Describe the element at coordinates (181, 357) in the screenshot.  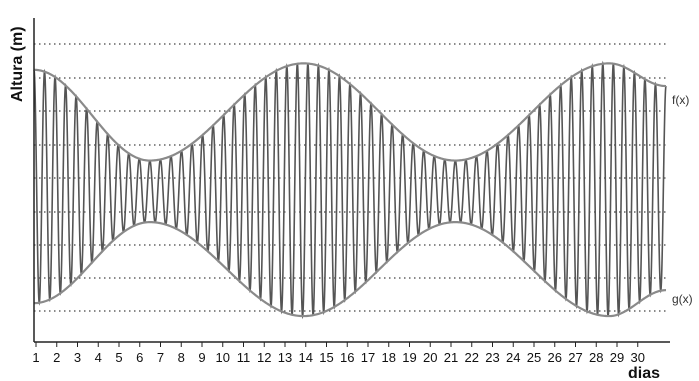
I see `x-tick-label: 8` at that location.